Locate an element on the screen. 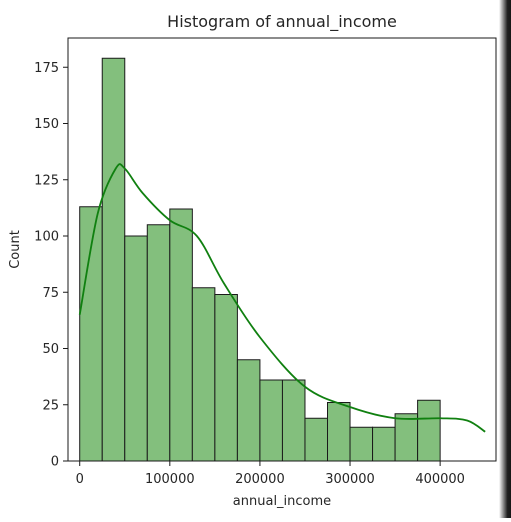 The image size is (511, 522). y-tick-label: 100 is located at coordinates (46, 237).